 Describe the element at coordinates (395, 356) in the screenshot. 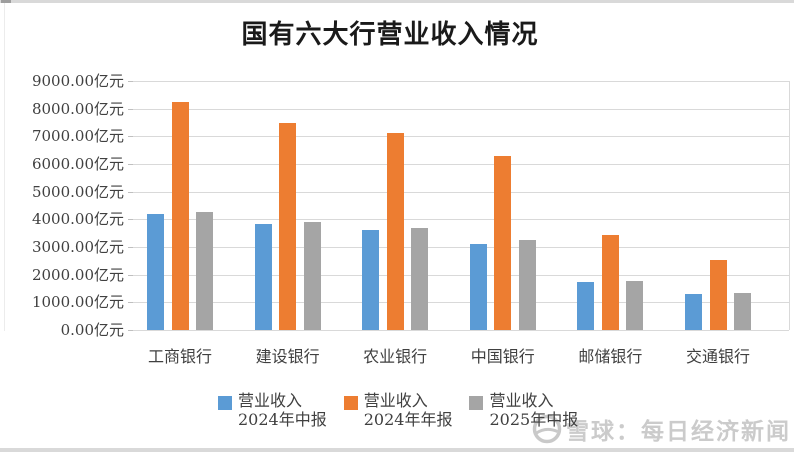

I see `x-axis-label: 农业银行` at that location.